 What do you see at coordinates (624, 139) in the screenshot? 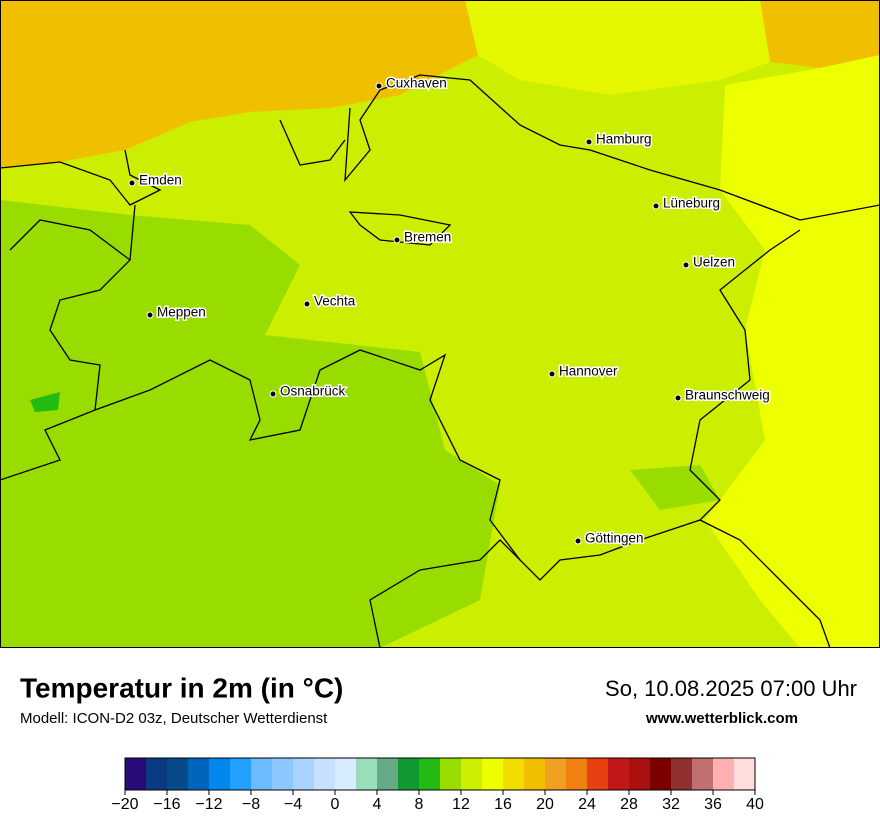
I see `city-label: Hamburg` at bounding box center [624, 139].